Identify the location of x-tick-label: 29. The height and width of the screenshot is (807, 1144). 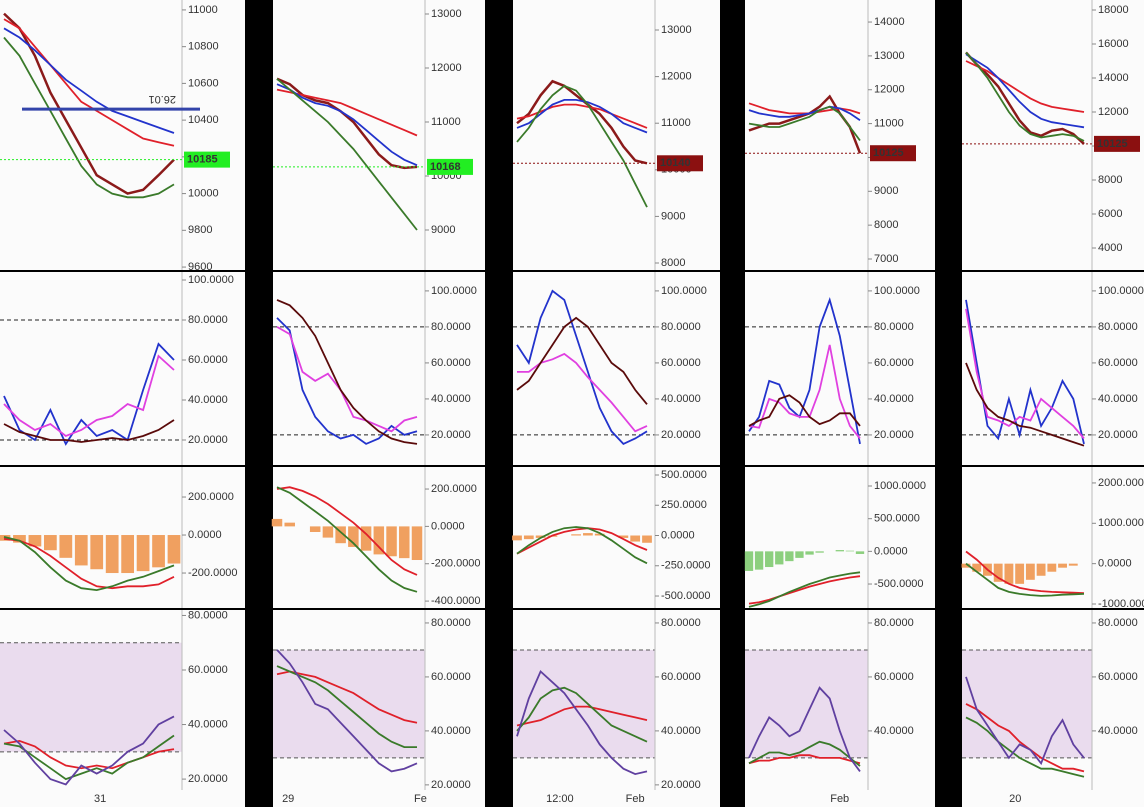
(288, 799).